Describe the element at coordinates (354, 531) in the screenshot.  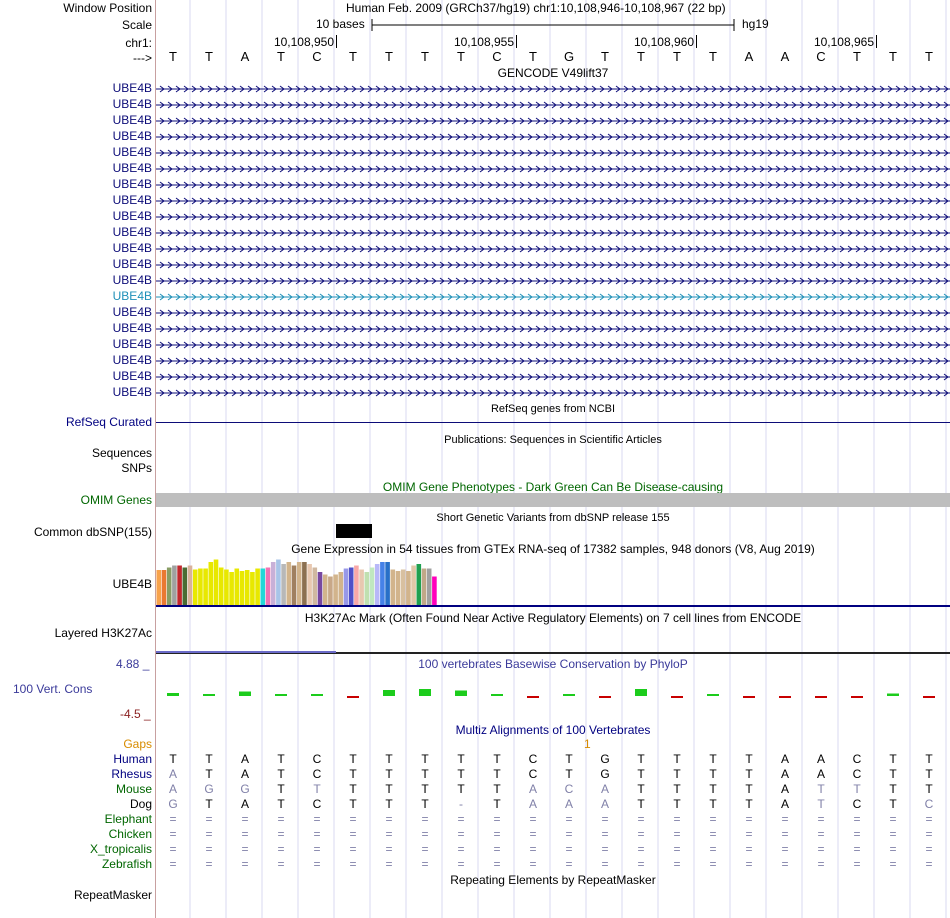
I see `dbsnp-variant` at that location.